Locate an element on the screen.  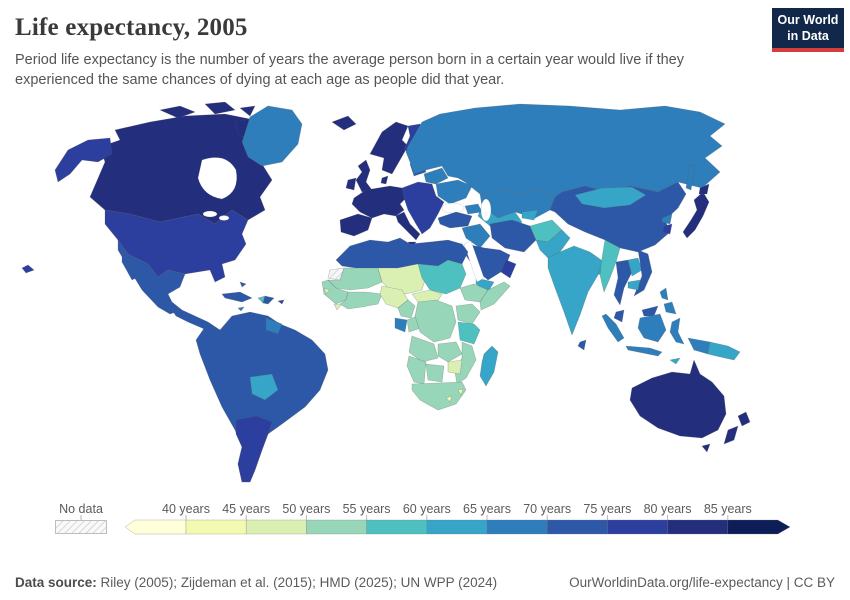
country-ireland is located at coordinates (351, 184).